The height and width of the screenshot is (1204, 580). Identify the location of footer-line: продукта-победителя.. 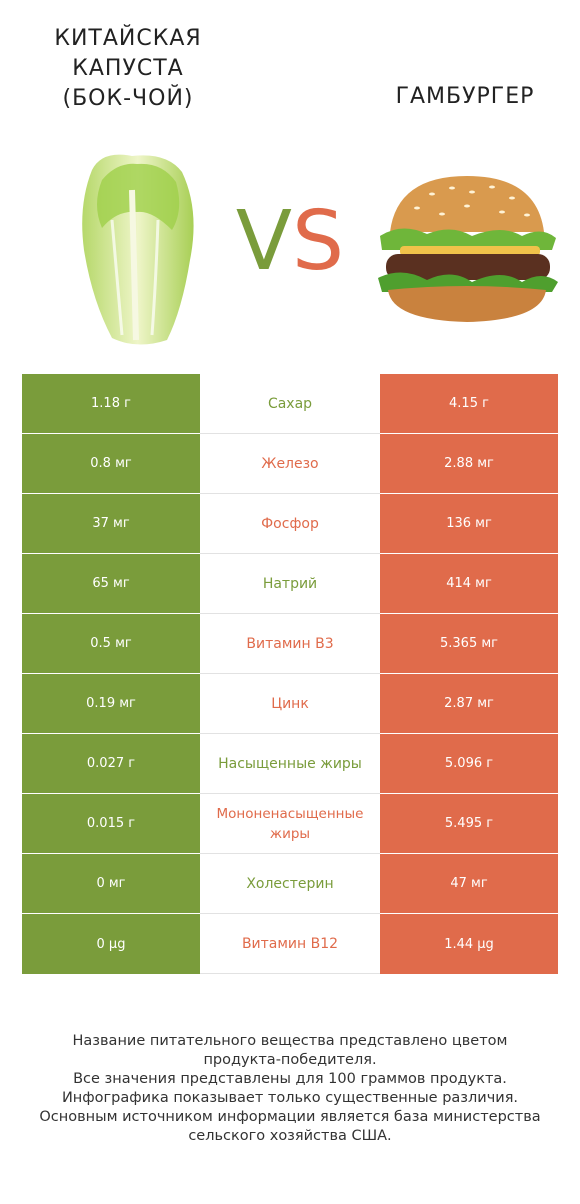
(290, 1060).